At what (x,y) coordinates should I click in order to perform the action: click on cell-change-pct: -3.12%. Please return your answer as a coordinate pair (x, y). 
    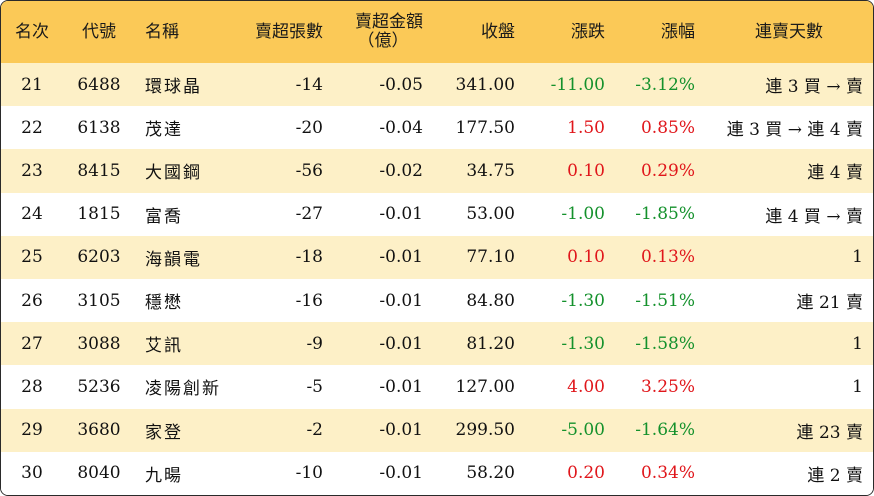
    Looking at the image, I should click on (665, 84).